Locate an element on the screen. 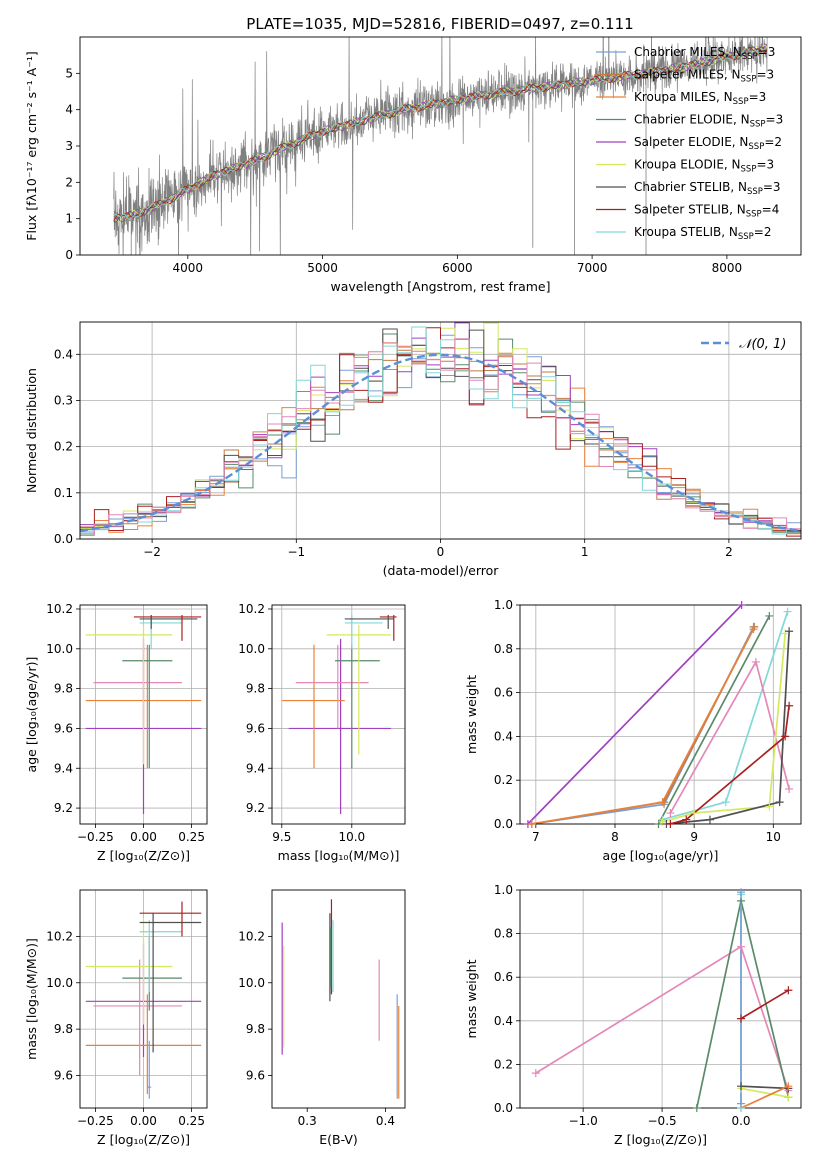 This screenshot has width=819, height=1170. y-tick-label: 0.1 is located at coordinates (63, 493).